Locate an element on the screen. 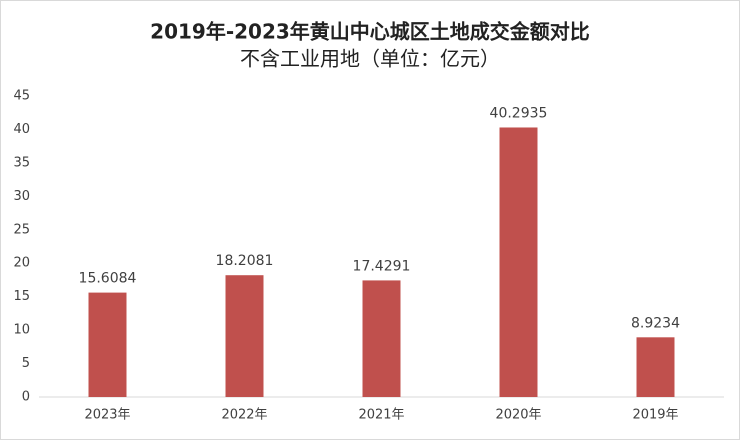  y-tick-label: 40 is located at coordinates (21, 129).